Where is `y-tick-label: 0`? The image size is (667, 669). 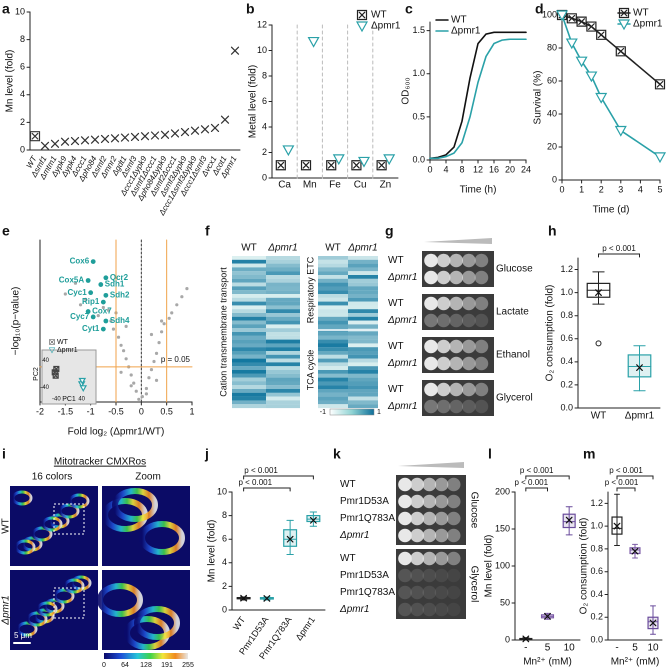 y-tick-label: 0 is located at coordinates (507, 639).